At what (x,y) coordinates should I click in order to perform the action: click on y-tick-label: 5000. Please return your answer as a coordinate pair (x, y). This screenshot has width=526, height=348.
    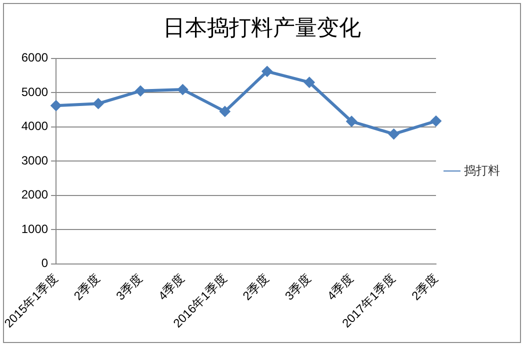
    Looking at the image, I should click on (34, 91).